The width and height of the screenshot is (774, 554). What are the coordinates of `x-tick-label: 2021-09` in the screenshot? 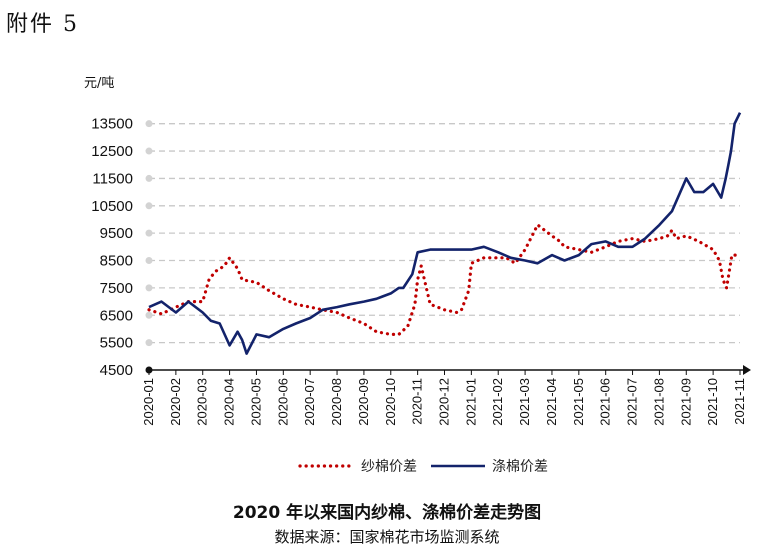 It's located at (685, 402).